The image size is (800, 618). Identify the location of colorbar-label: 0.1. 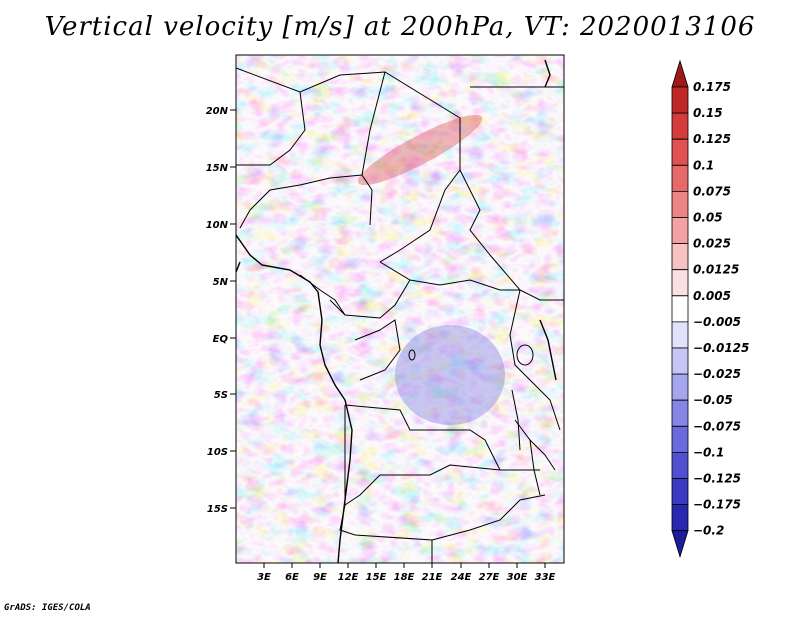
(703, 165).